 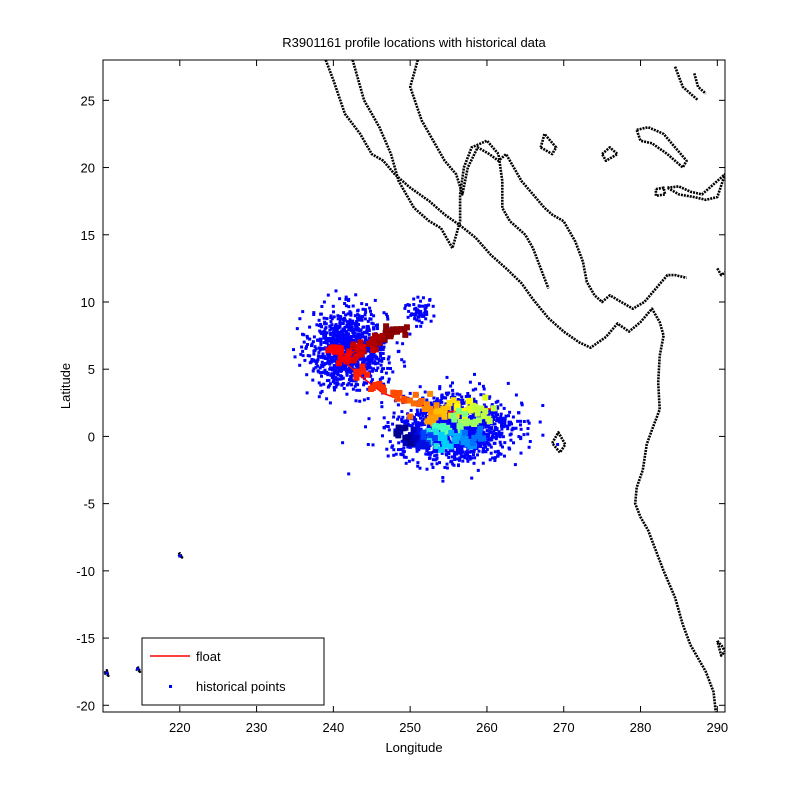 I want to click on y-tick-label: 5, so click(x=91, y=369).